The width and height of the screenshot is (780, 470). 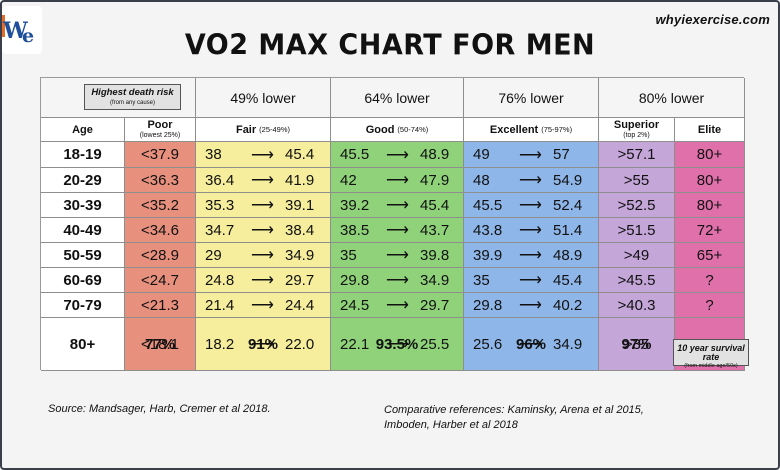 What do you see at coordinates (160, 255) in the screenshot?
I see `poor-value: <28.9` at bounding box center [160, 255].